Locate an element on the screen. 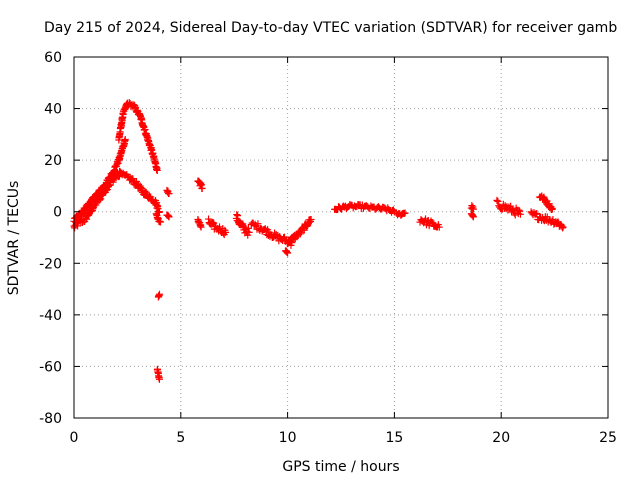  y-tick-label: 40 is located at coordinates (53, 110).